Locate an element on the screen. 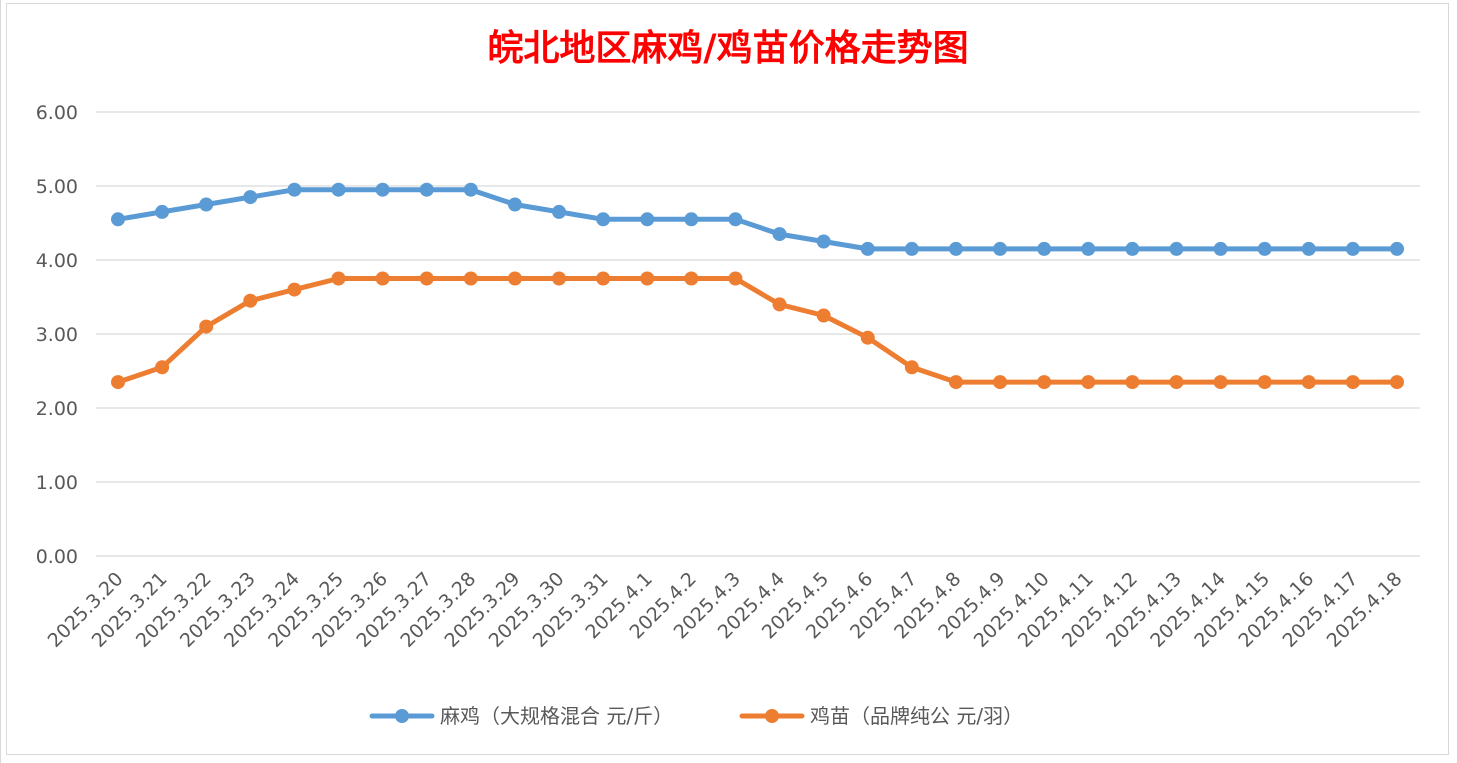 The height and width of the screenshot is (763, 1457). y-tick-label: 4.00 is located at coordinates (57, 261).